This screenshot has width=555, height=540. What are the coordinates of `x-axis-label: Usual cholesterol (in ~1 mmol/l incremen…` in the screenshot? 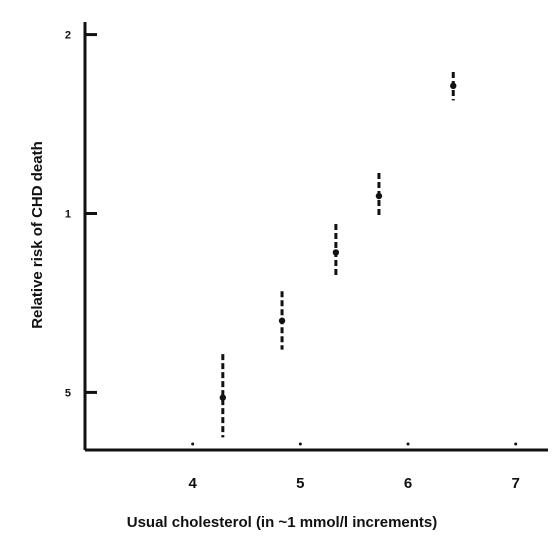 It's located at (282, 522).